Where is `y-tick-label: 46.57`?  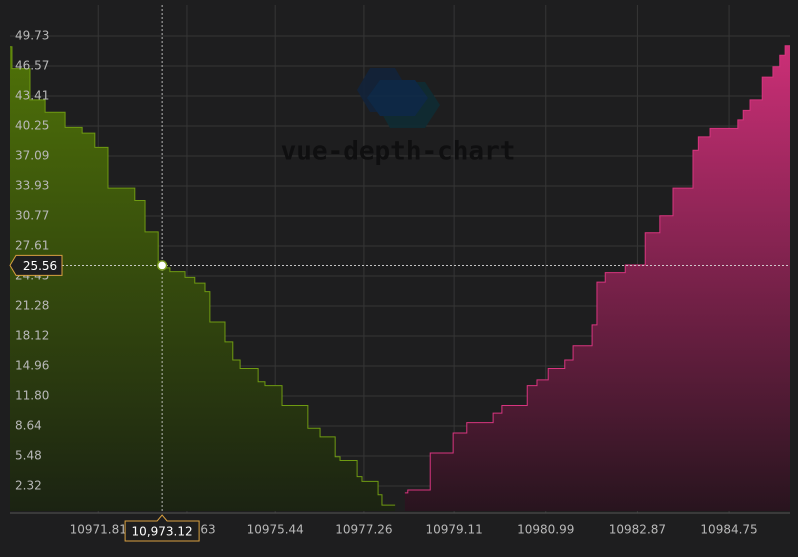 y-tick-label: 46.57 is located at coordinates (32, 66).